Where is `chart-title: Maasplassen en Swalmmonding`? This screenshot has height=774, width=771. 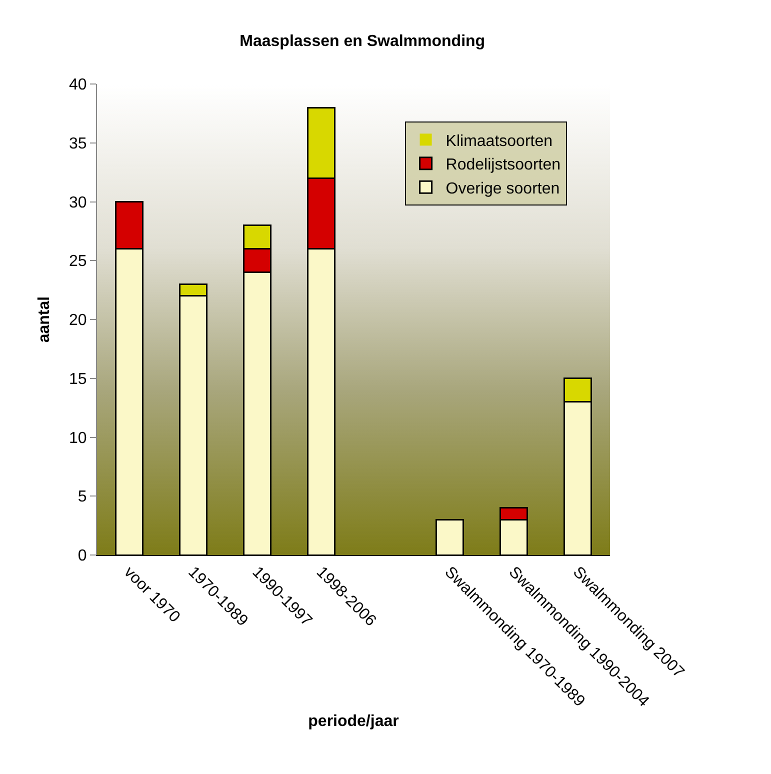
chart-title: Maasplassen en Swalmmonding is located at coordinates (363, 41).